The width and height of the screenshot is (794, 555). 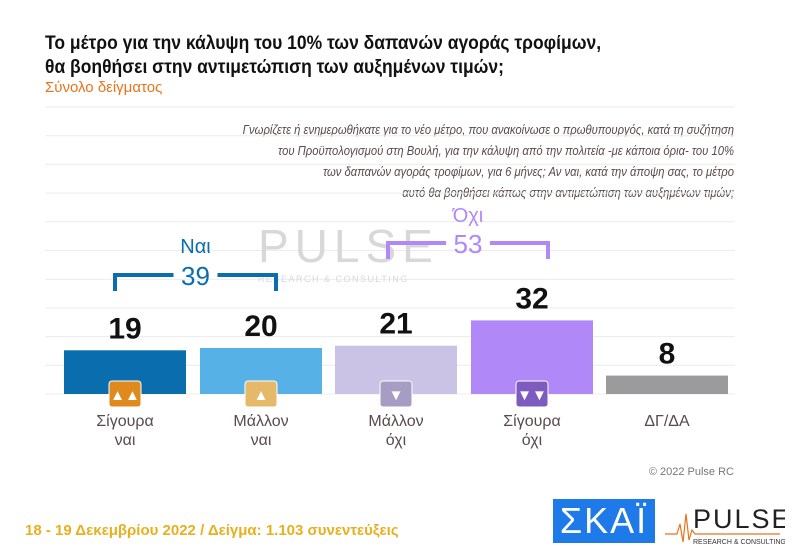 I want to click on data-label: 21, so click(x=395, y=324).